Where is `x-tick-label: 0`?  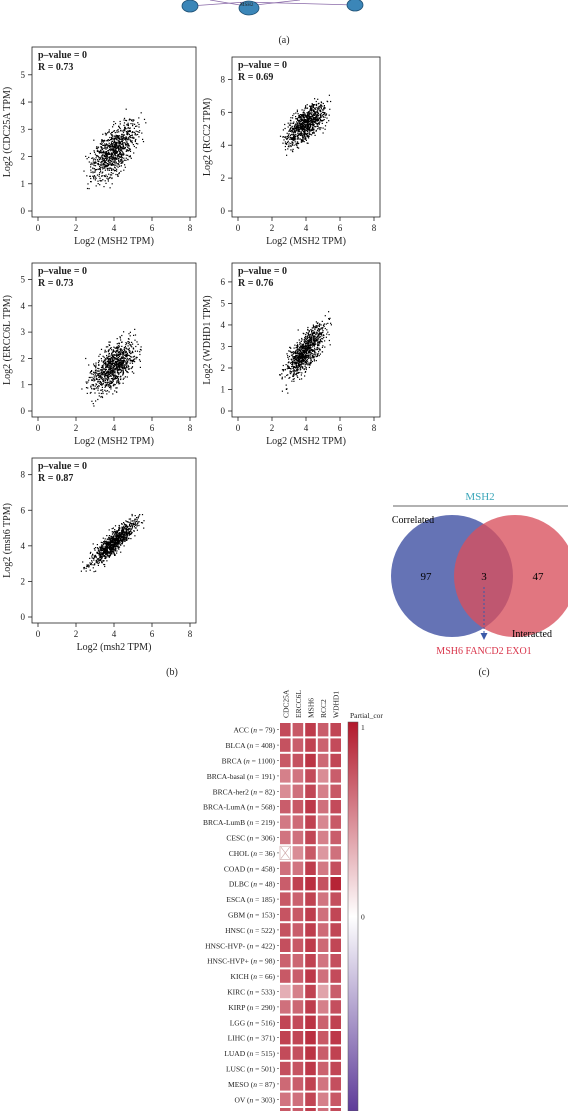 x-tick-label: 0 is located at coordinates (38, 228).